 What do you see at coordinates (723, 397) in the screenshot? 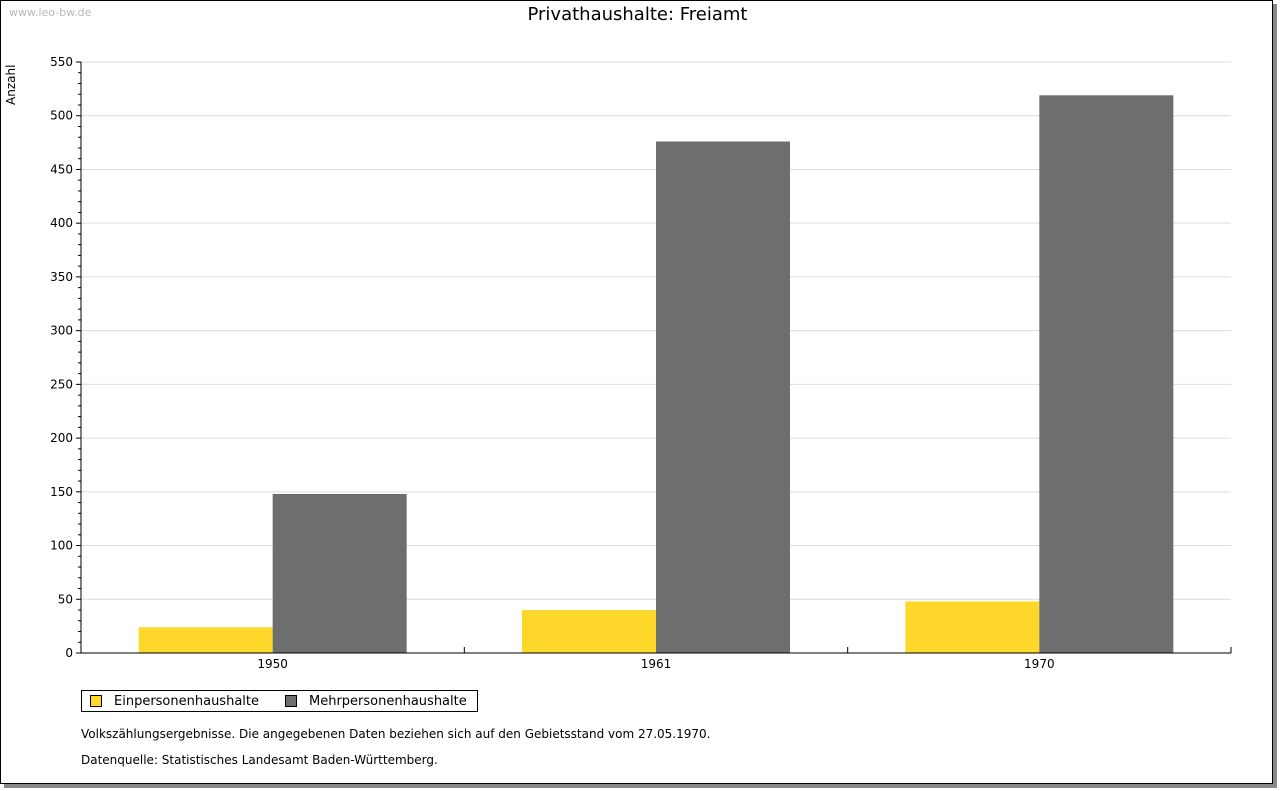
I see `bar-mehrpersonenhaushalte-1961` at bounding box center [723, 397].